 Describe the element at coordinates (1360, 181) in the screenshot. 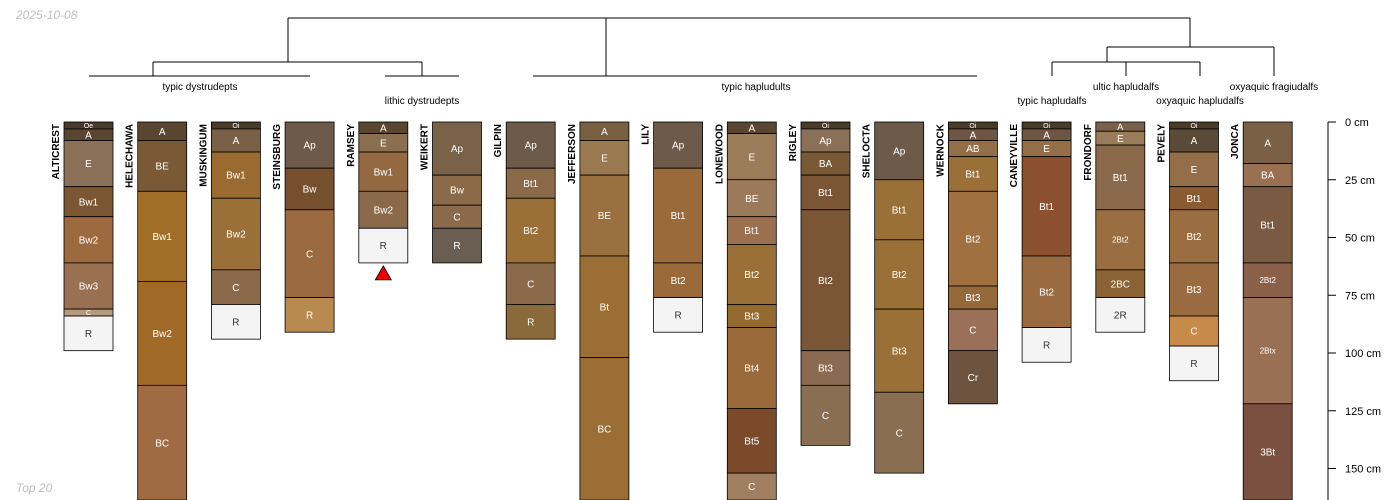

I see `axis-tick-label: 25 cm` at that location.